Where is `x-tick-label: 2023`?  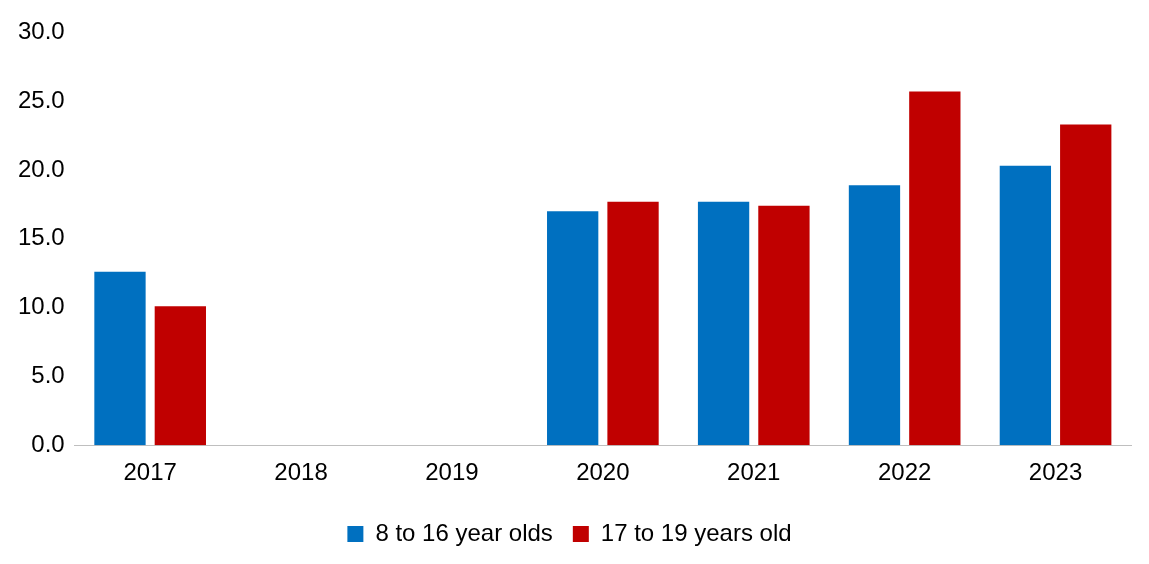
x-tick-label: 2023 is located at coordinates (1055, 472).